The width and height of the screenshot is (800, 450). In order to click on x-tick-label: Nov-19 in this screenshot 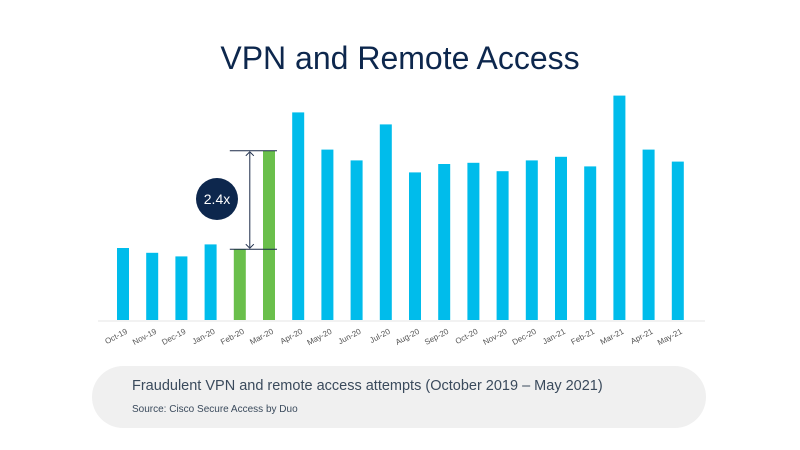, I will do `click(144, 337)`.